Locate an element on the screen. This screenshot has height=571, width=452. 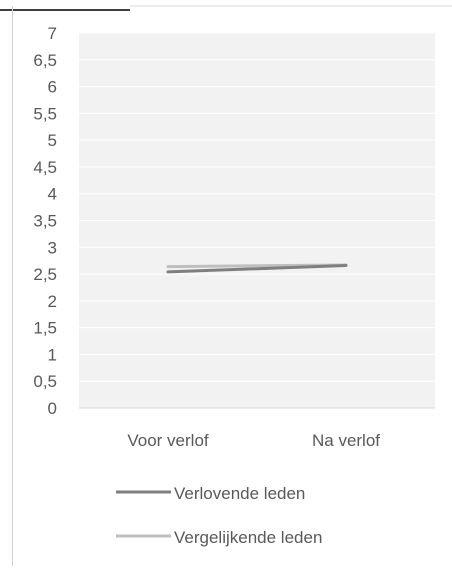
legend-label: Verlovende leden is located at coordinates (239, 493).